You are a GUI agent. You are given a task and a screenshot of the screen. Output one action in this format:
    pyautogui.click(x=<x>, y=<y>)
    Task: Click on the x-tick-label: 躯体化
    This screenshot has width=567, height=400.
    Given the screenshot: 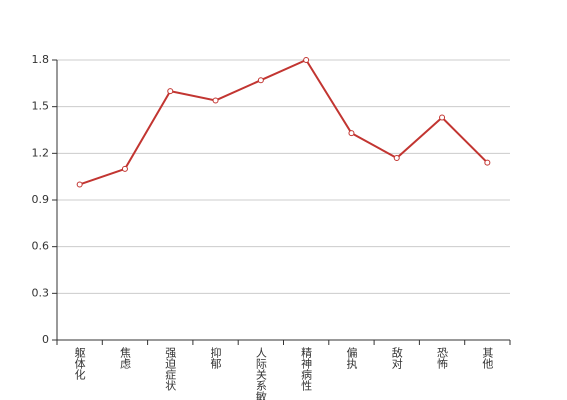 What is the action you would take?
    pyautogui.click(x=79, y=364)
    